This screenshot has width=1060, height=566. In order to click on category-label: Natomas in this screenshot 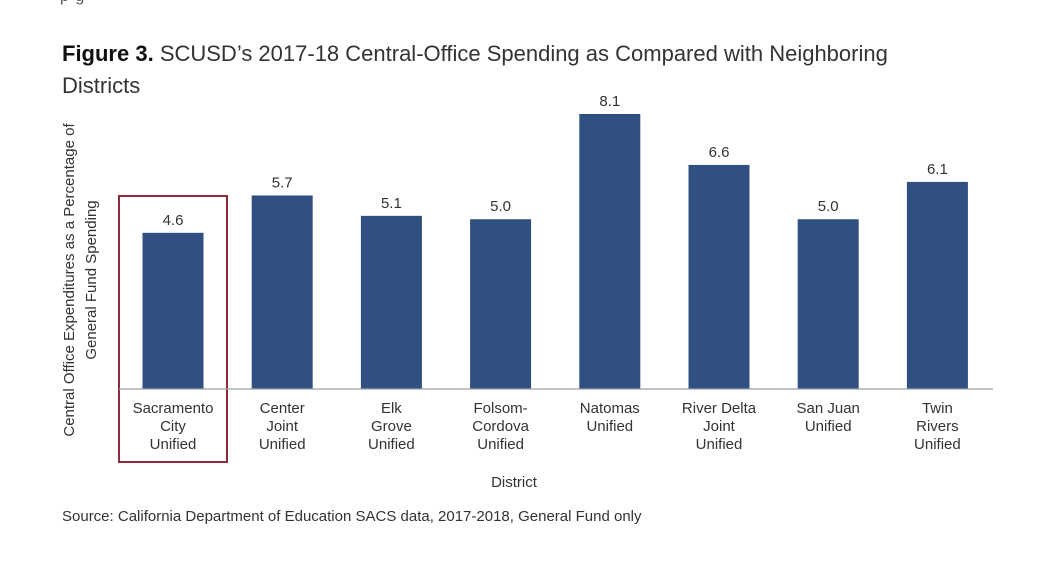, I will do `click(610, 408)`.